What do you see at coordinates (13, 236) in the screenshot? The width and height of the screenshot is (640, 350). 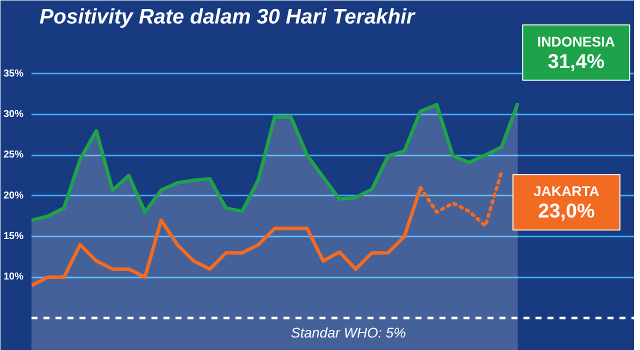 I see `y-tick-label: 15%` at bounding box center [13, 236].